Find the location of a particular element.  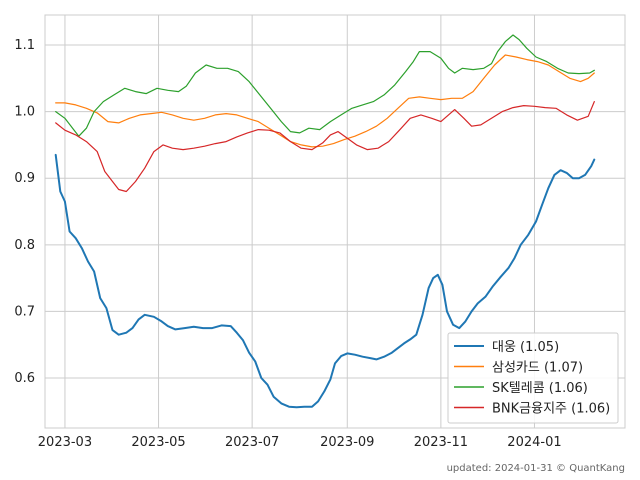

footer-note: updated: 2024-01-31 © QuantKang is located at coordinates (536, 468).